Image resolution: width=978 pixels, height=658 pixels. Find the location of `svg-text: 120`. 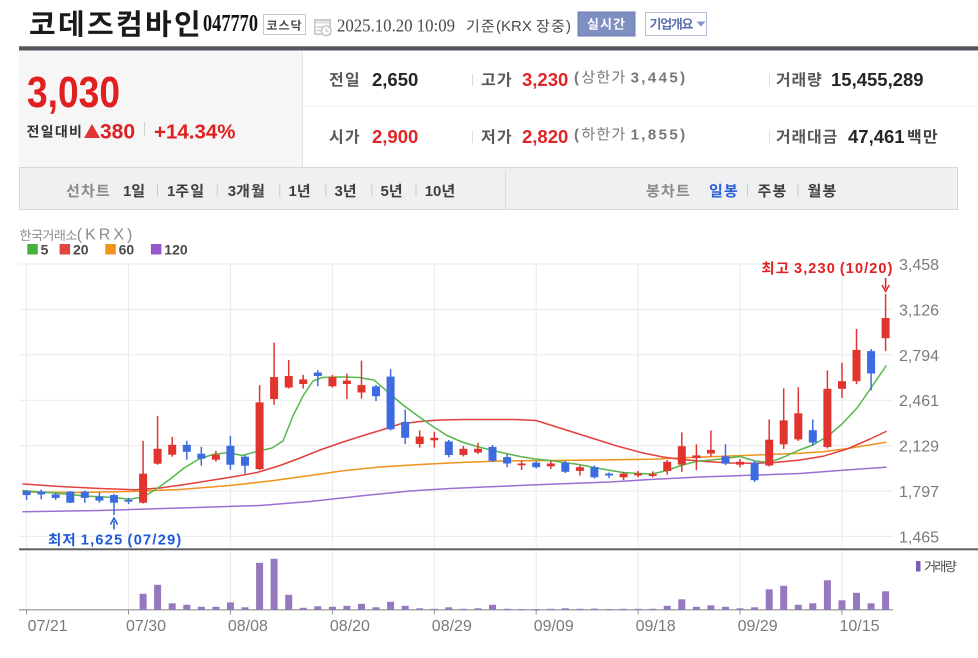

svg-text: 120 is located at coordinates (176, 250).